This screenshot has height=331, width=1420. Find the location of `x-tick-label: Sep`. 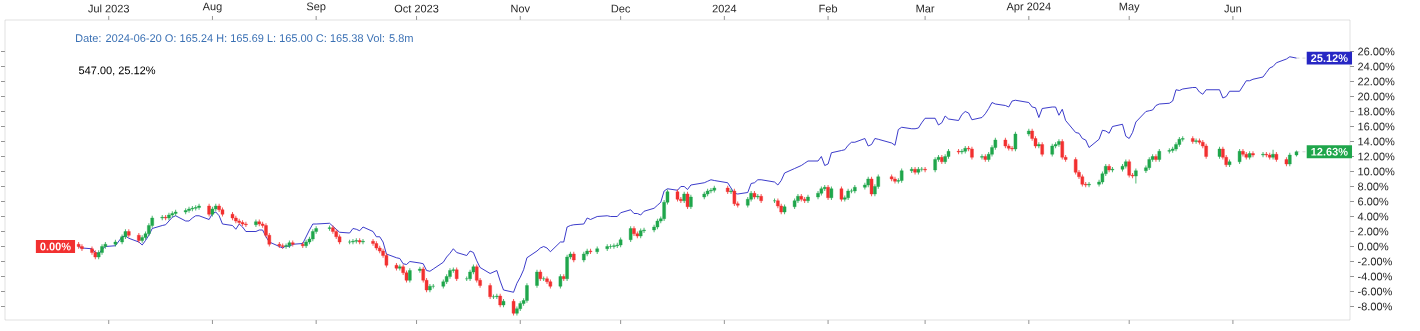

x-tick-label: Sep is located at coordinates (316, 7).